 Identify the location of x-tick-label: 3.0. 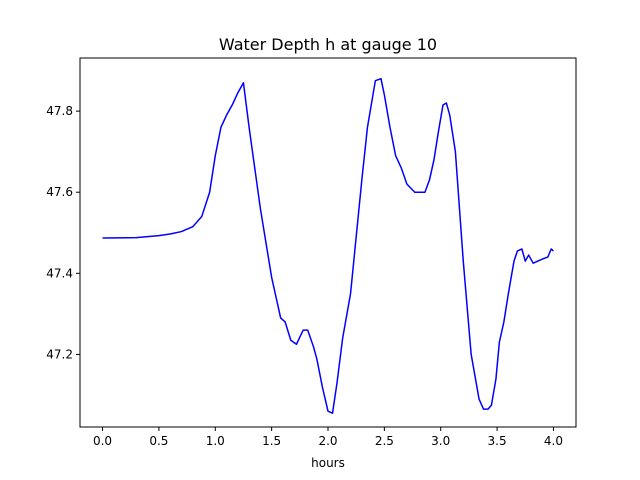
(440, 441).